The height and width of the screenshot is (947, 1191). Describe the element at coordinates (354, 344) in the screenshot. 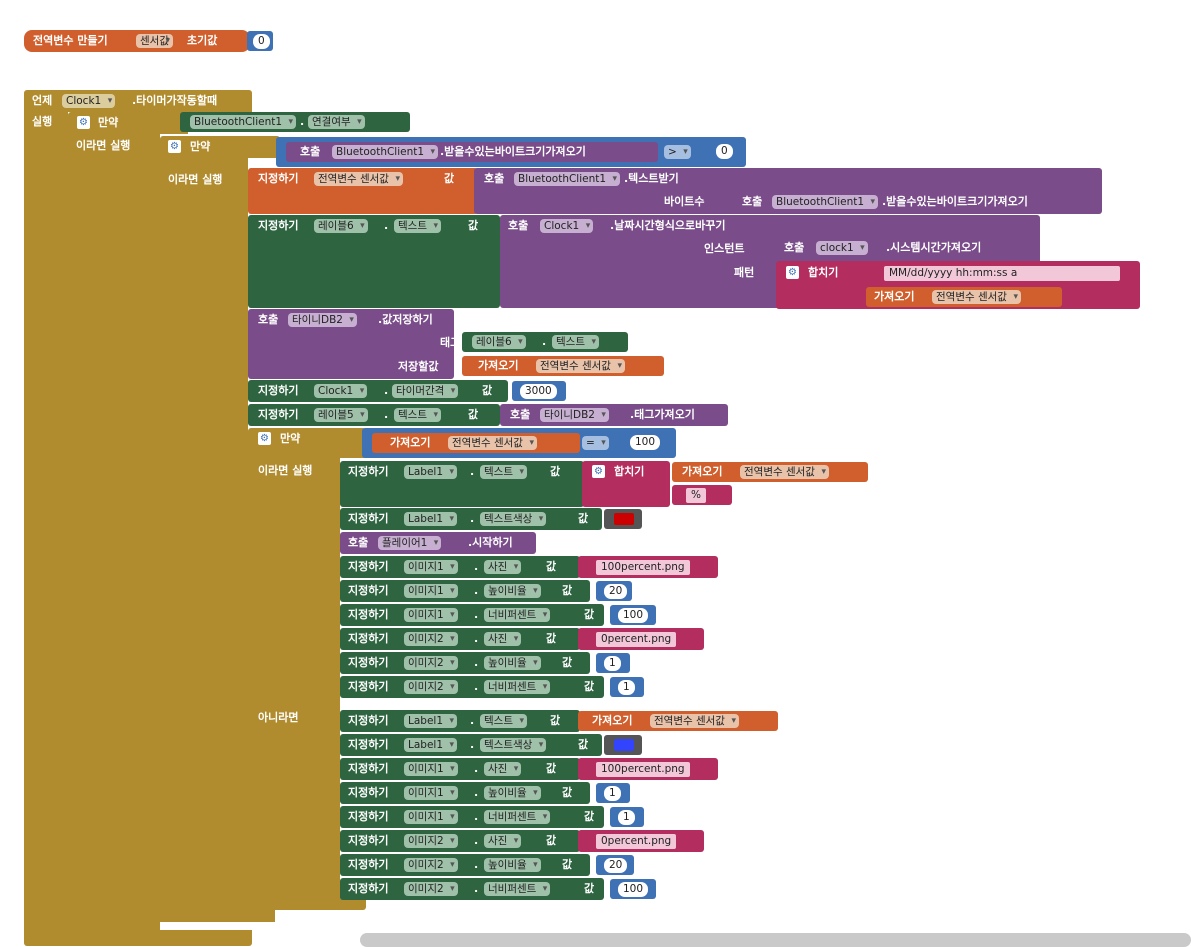

I see `store-value-call: 호출 타이니DB2 .값저장하기 태그 저장할값` at that location.